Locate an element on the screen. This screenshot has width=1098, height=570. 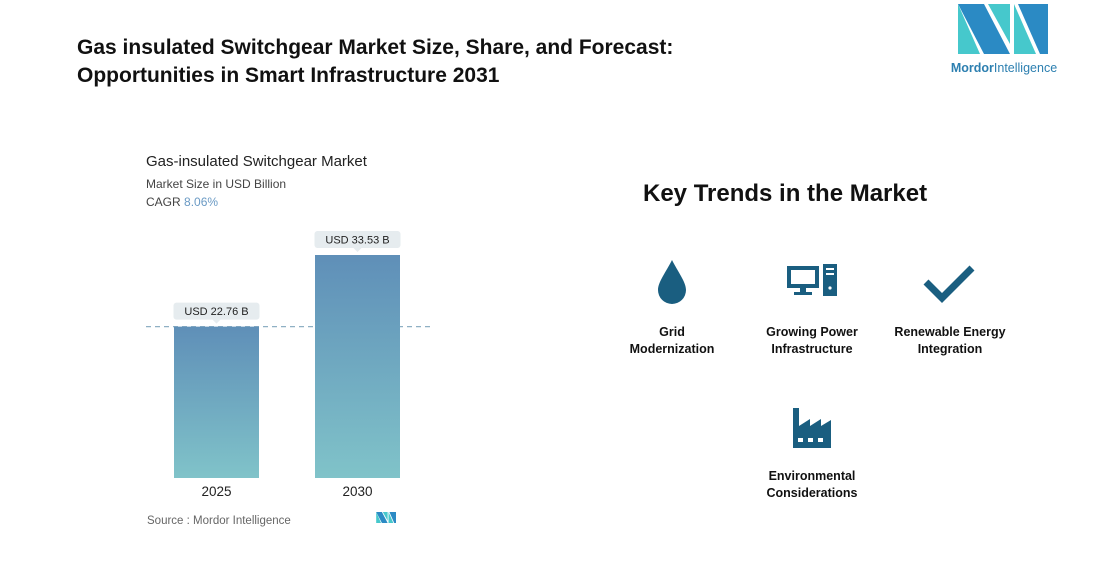
trend-label-line2: Infrastructure is located at coordinates (812, 349).